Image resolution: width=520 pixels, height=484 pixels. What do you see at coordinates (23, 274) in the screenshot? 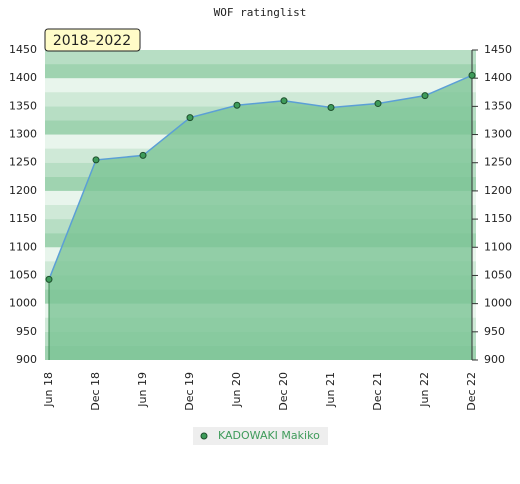
I see `y-tick-label: 1050` at bounding box center [23, 274].